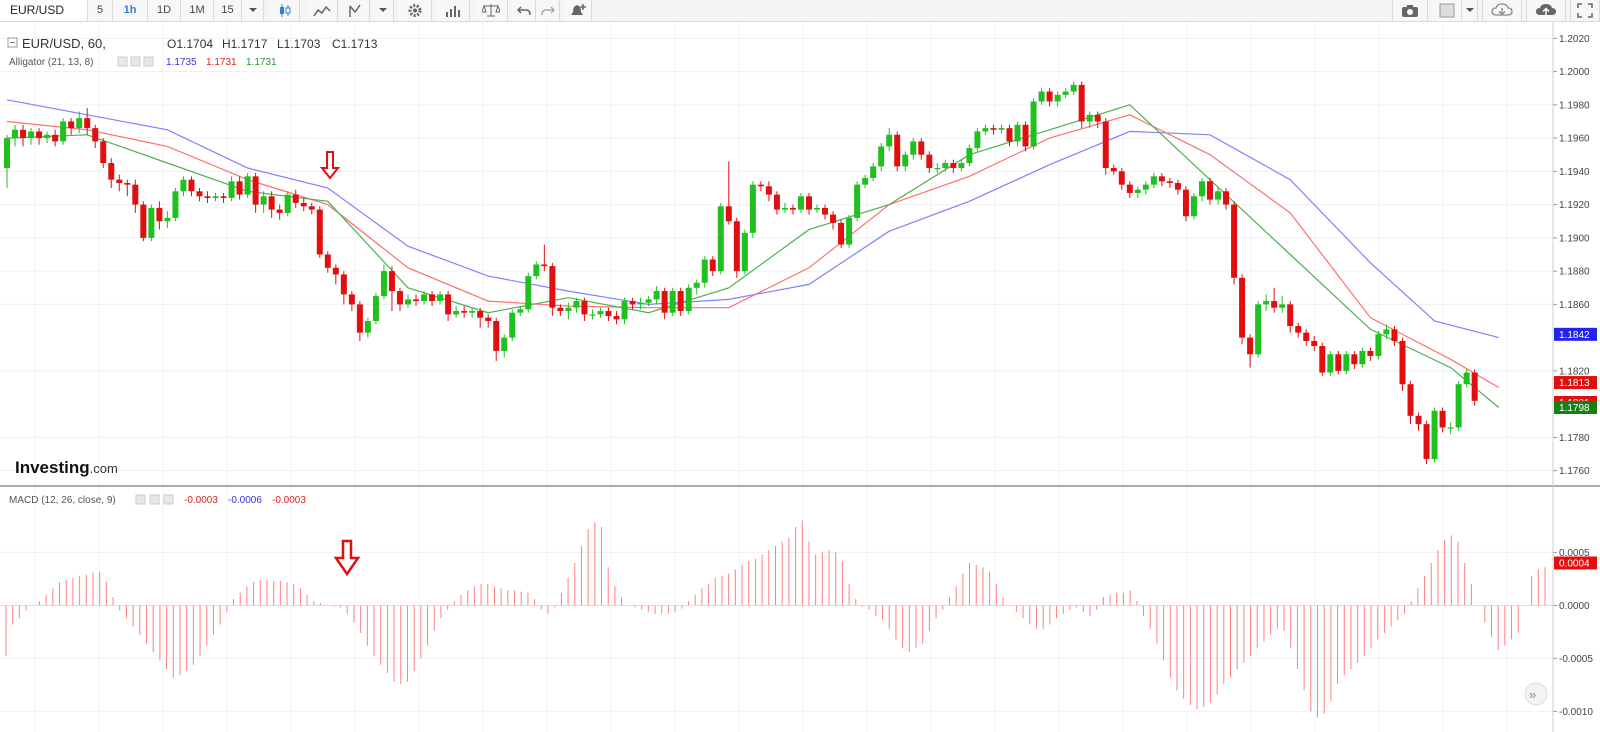 This screenshot has height=732, width=1600. Describe the element at coordinates (1536, 694) in the screenshot. I see `scroll-to-end-button` at that location.